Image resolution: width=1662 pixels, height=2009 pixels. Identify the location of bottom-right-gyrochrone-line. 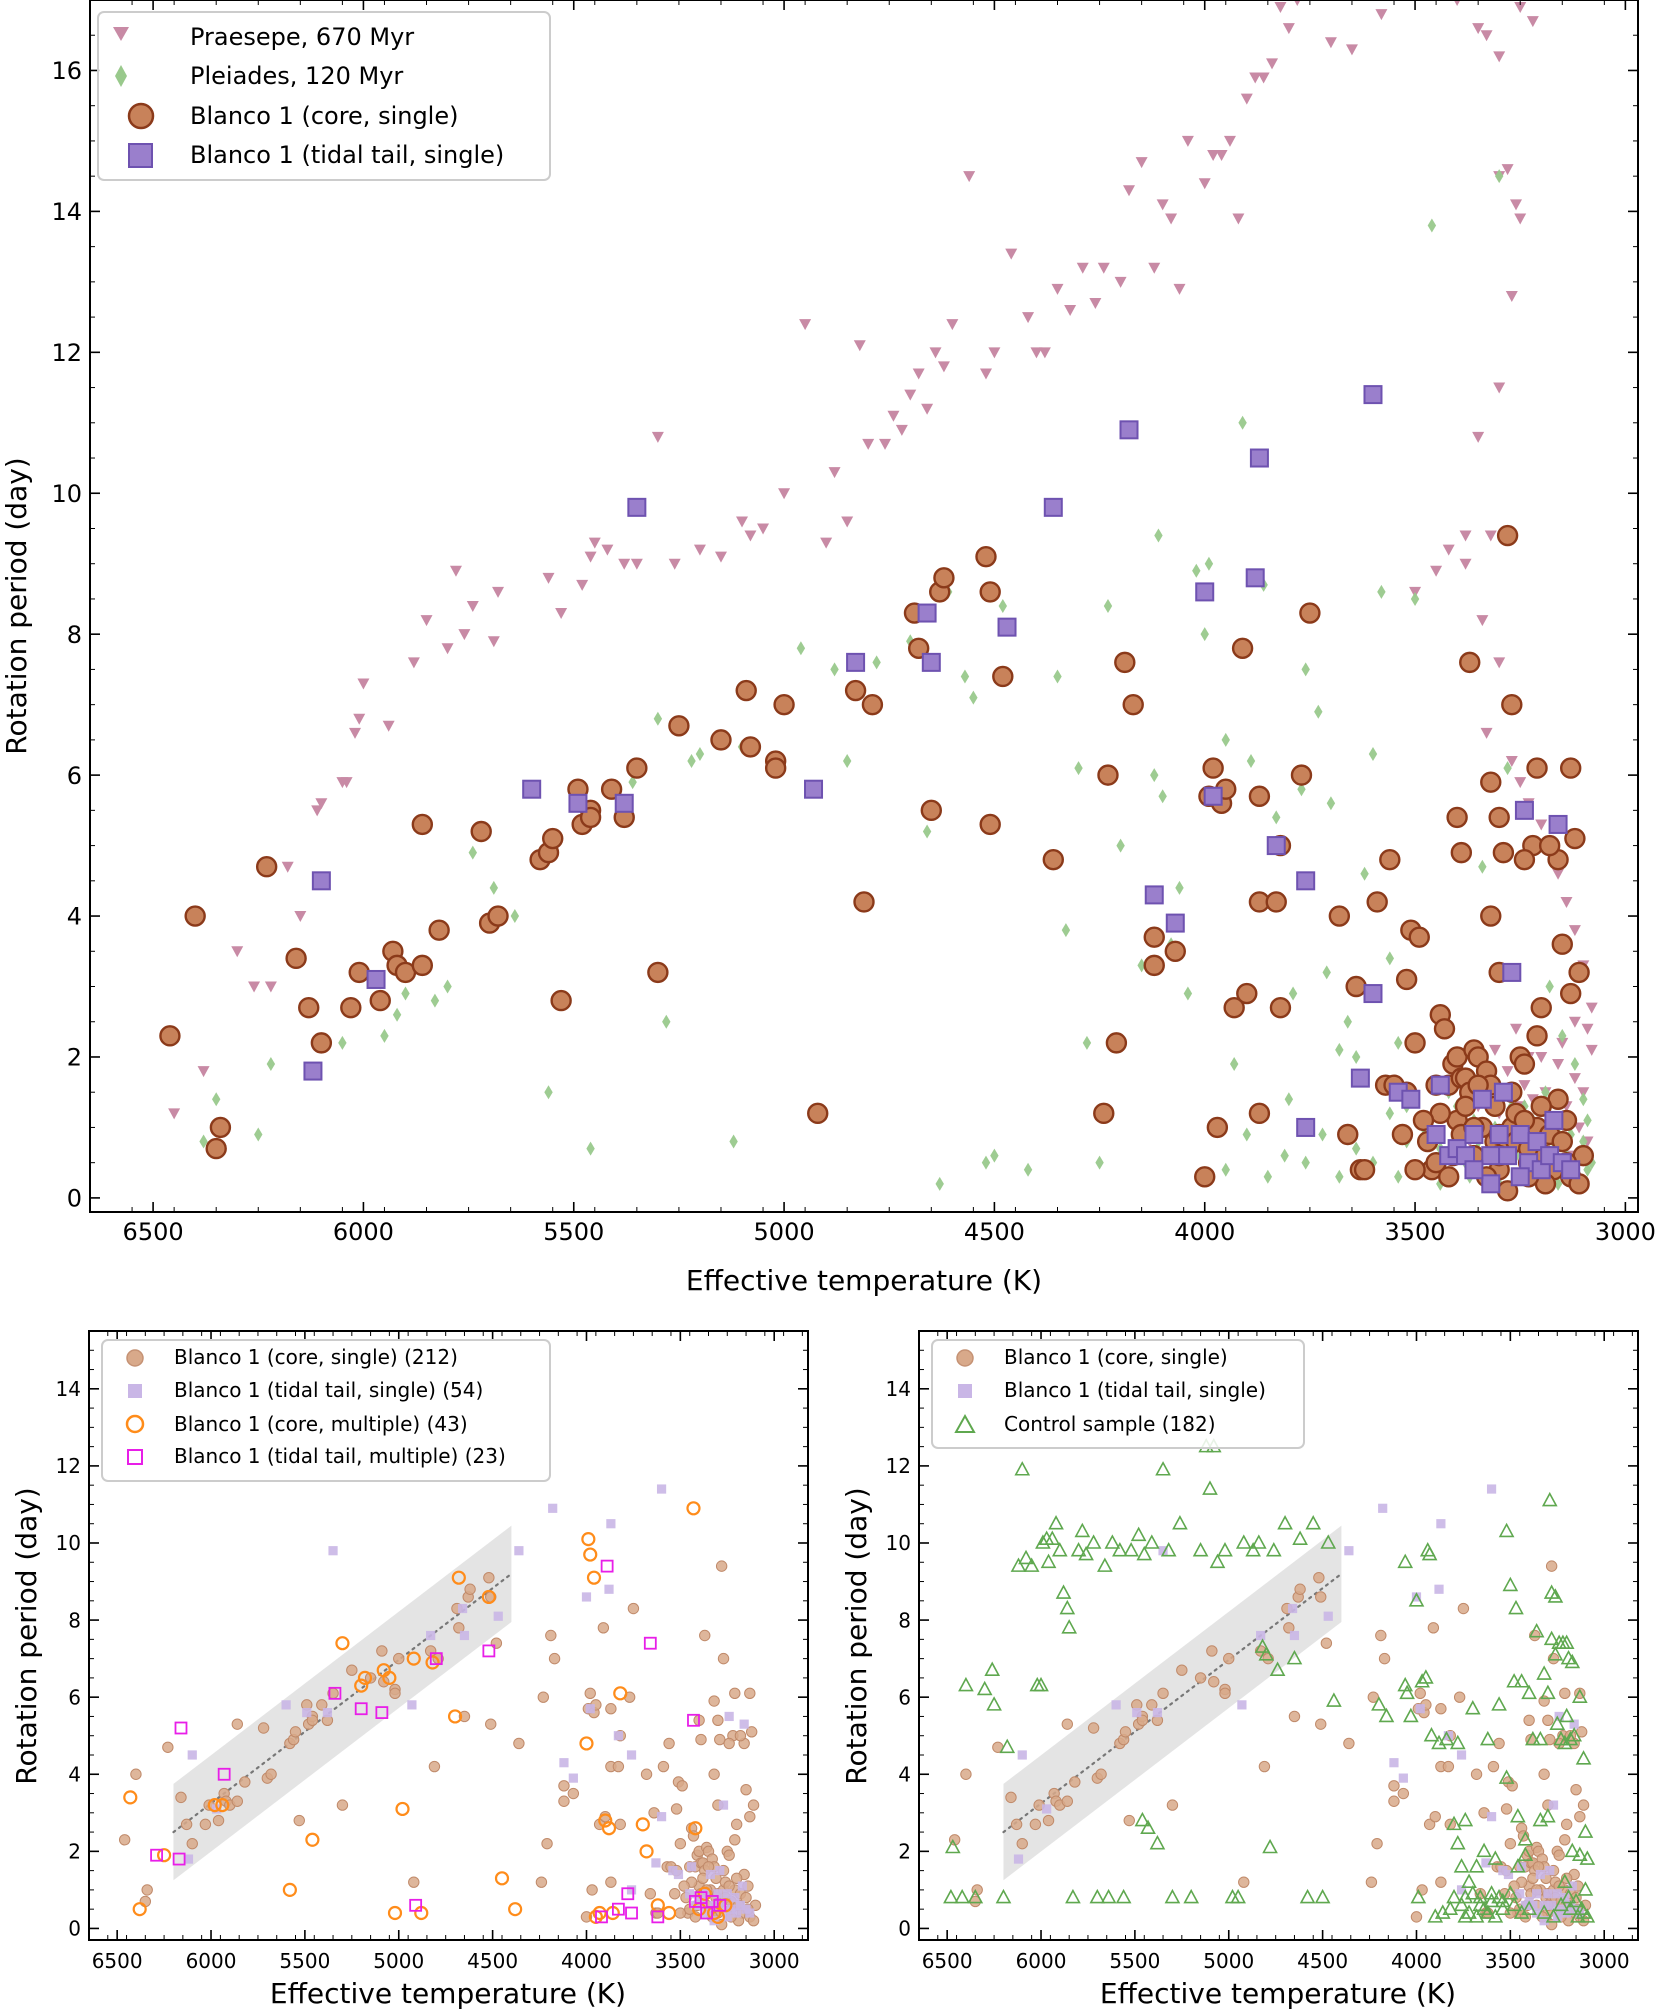
(1172, 1703).